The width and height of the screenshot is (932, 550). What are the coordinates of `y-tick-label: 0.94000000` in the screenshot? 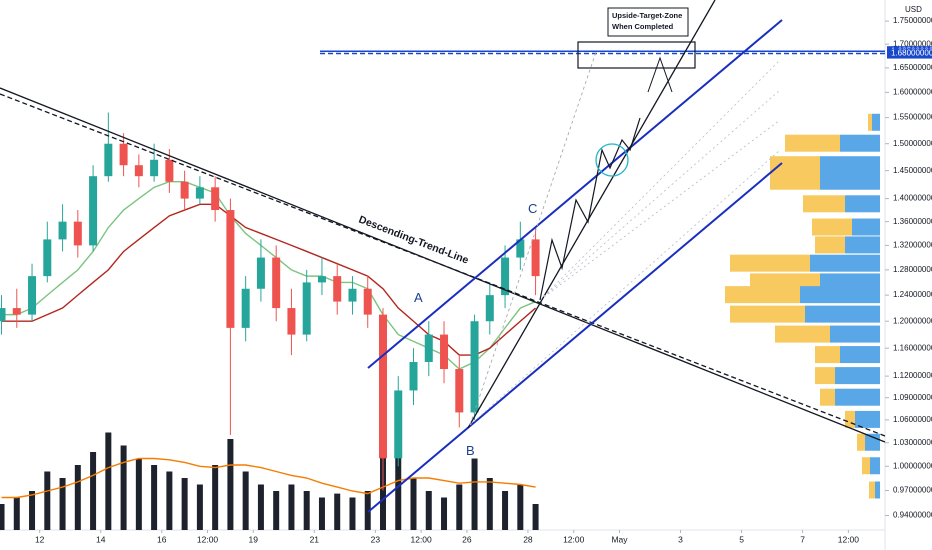 It's located at (912, 515).